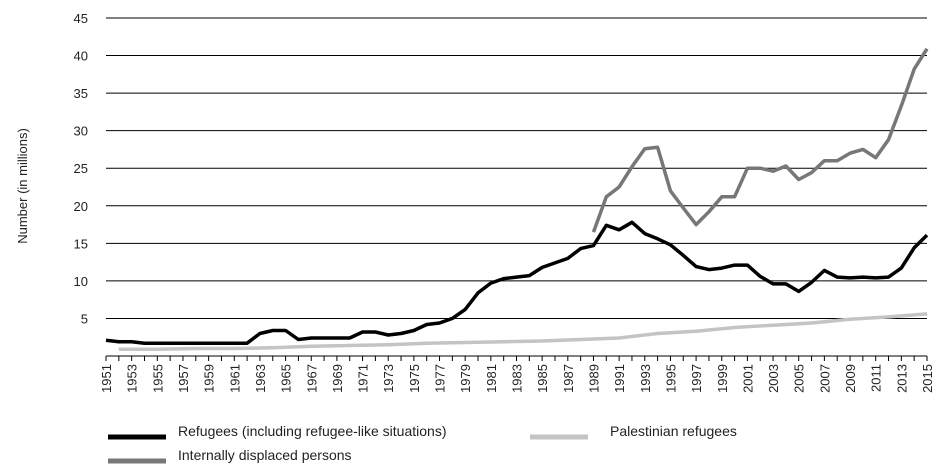 The width and height of the screenshot is (940, 468). What do you see at coordinates (516, 358) in the screenshot?
I see `x-axis` at bounding box center [516, 358].